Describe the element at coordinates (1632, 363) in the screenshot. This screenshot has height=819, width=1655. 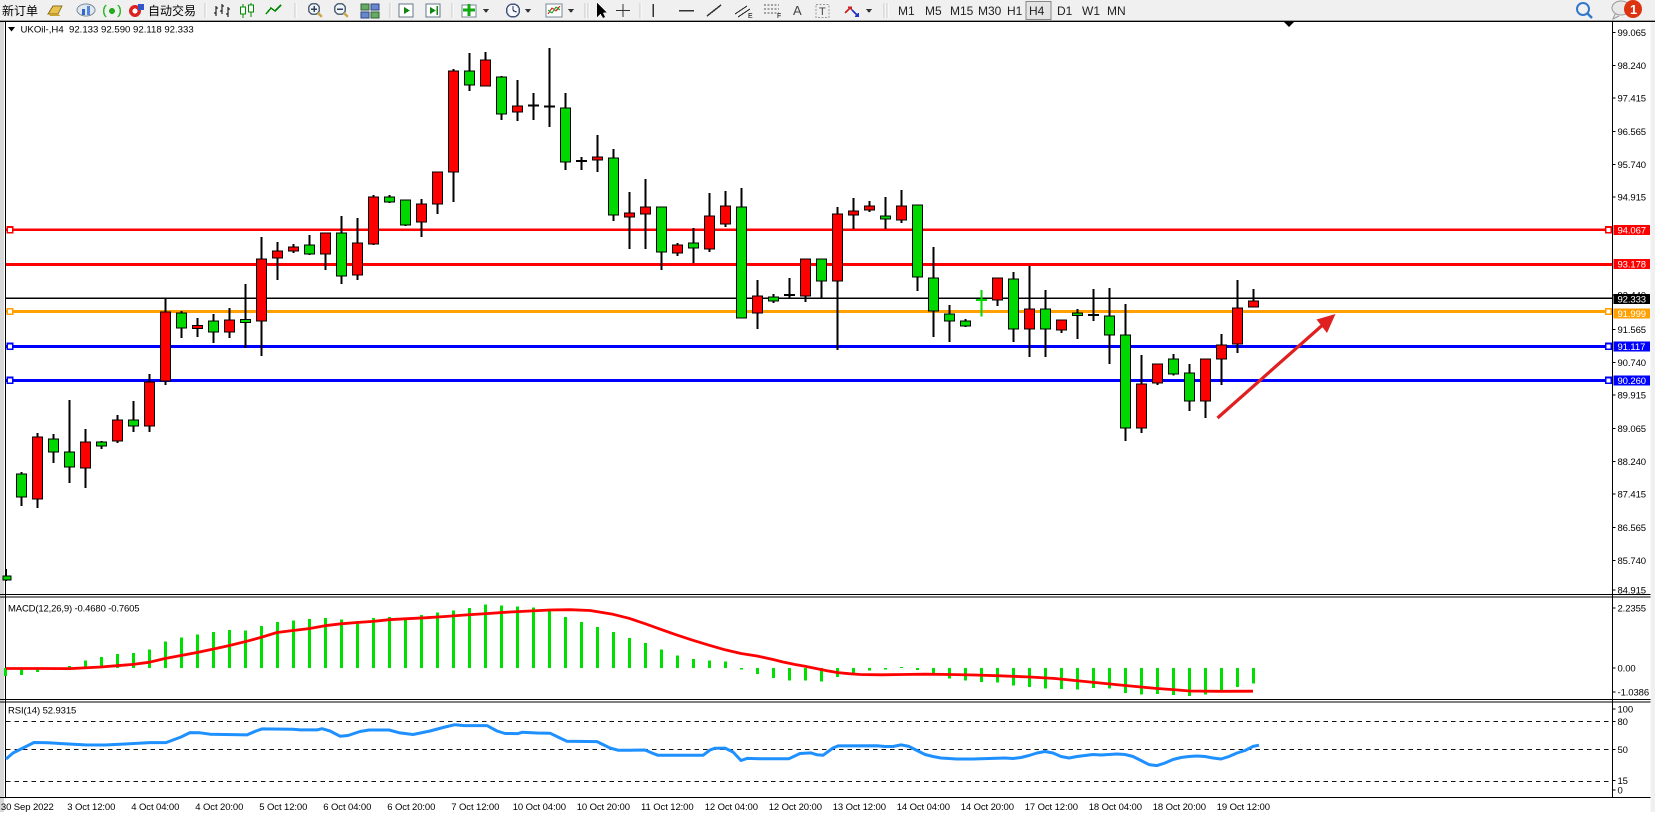
I see `svg-text: 90.740` at that location.